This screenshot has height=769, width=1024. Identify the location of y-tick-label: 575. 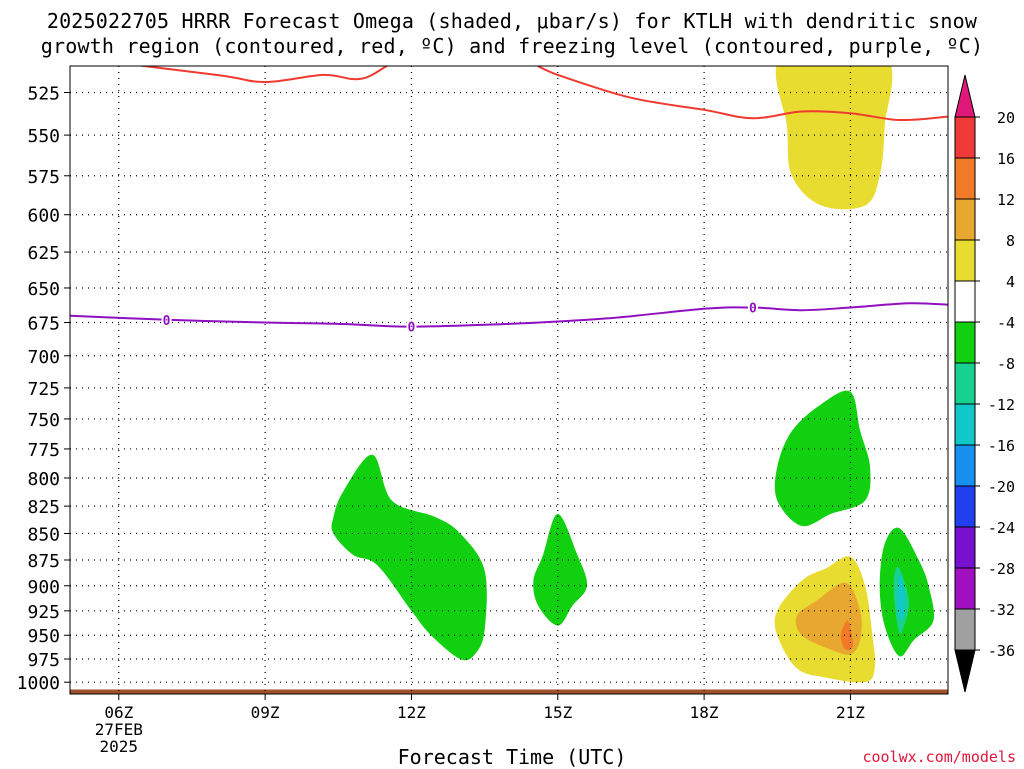
(43, 177).